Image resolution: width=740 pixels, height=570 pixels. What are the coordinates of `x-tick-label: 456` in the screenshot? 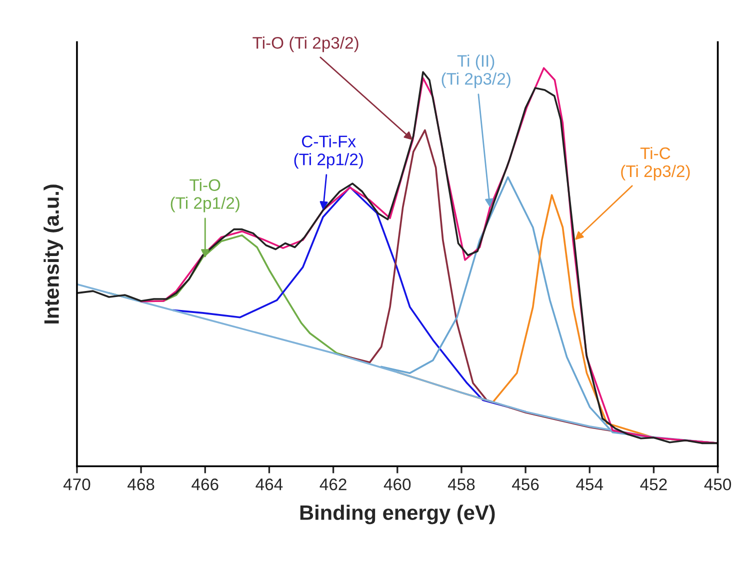 It's located at (525, 484).